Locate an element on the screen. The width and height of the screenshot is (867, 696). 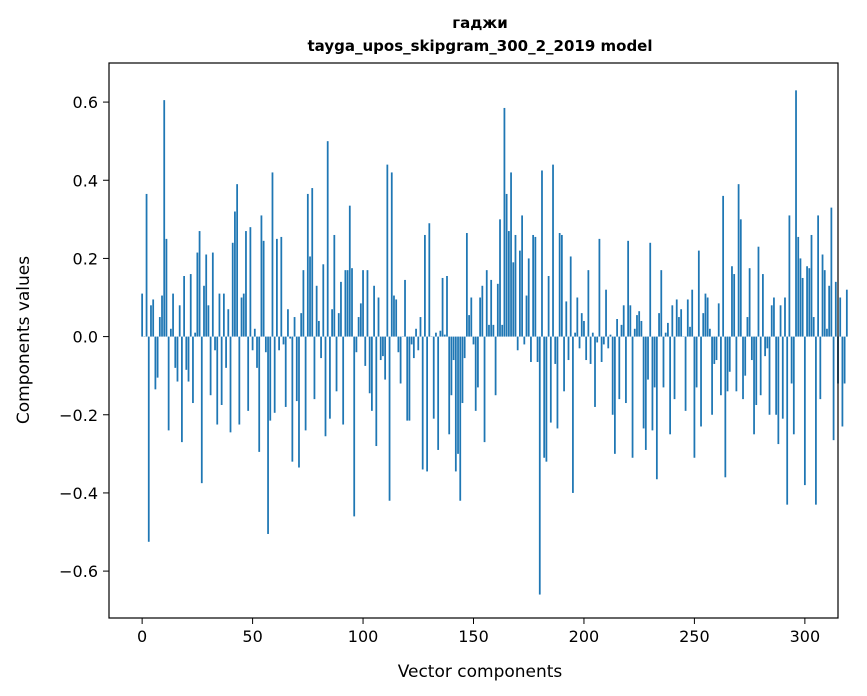
y-tick-label: 0.4 is located at coordinates (85, 180).